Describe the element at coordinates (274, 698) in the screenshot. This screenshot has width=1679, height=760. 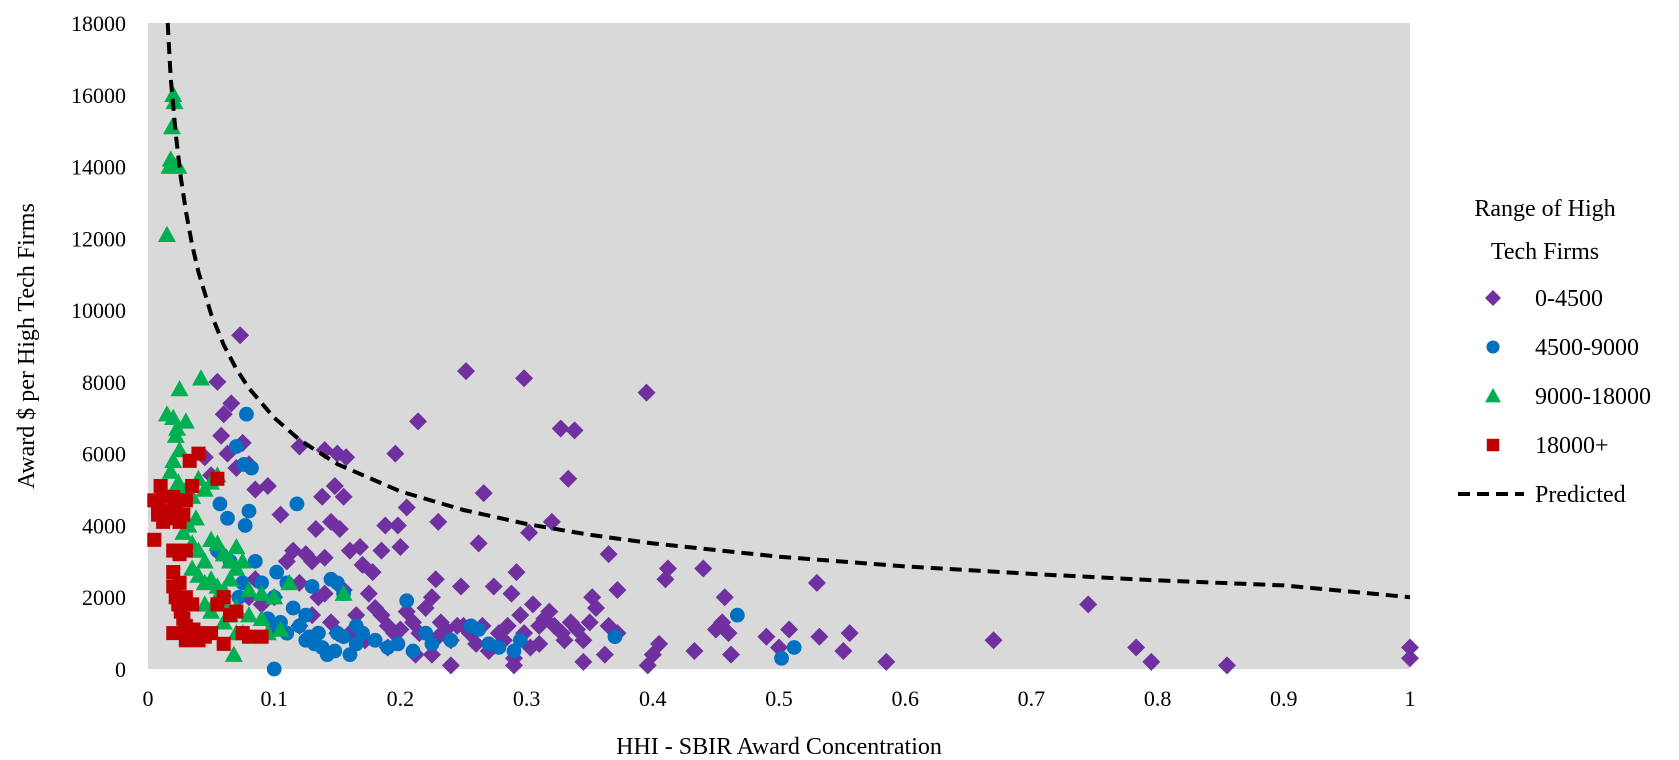
I see `x-tick-label: 0.1` at that location.